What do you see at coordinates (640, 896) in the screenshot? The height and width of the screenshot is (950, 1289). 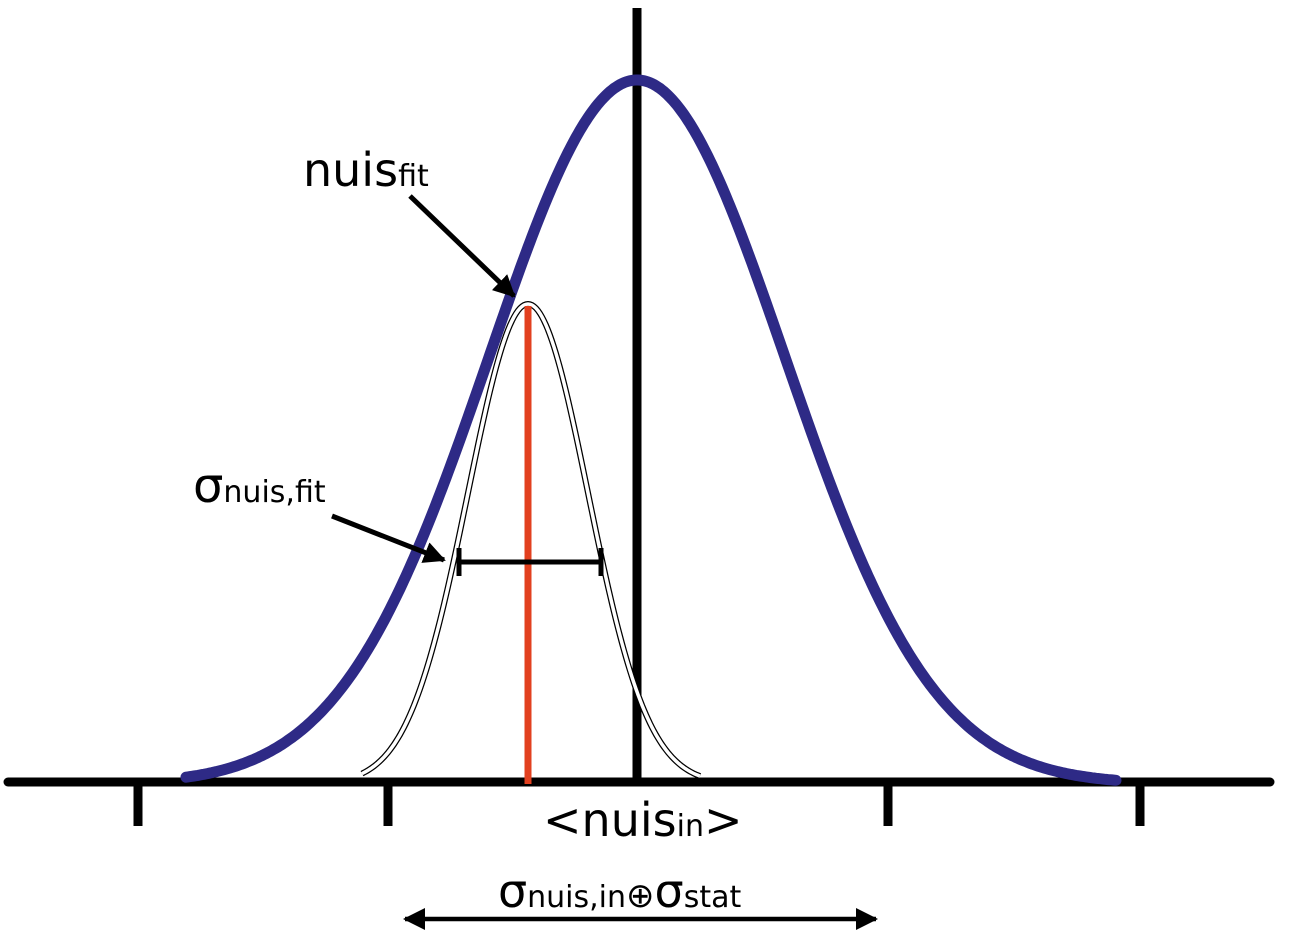 I see `oplus-icon: ⊕` at bounding box center [640, 896].